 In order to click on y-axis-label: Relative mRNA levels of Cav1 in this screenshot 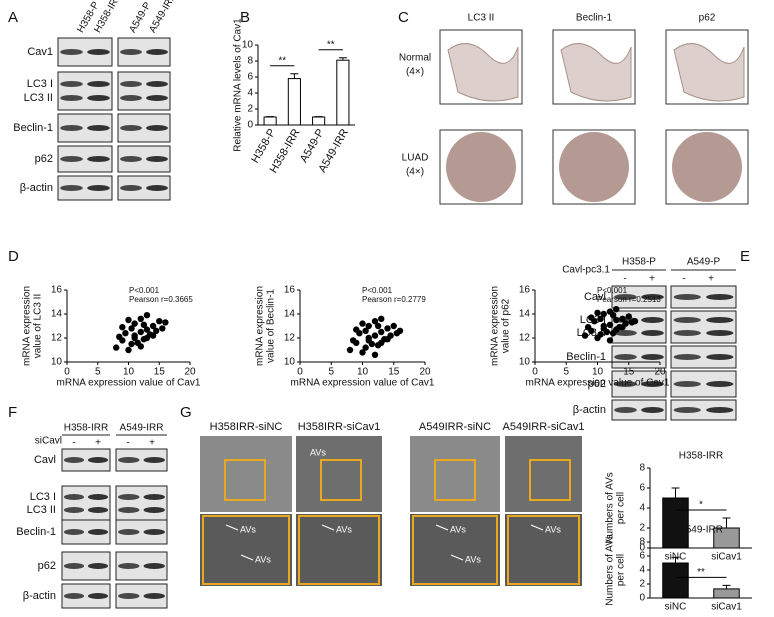, I will do `click(238, 85)`.